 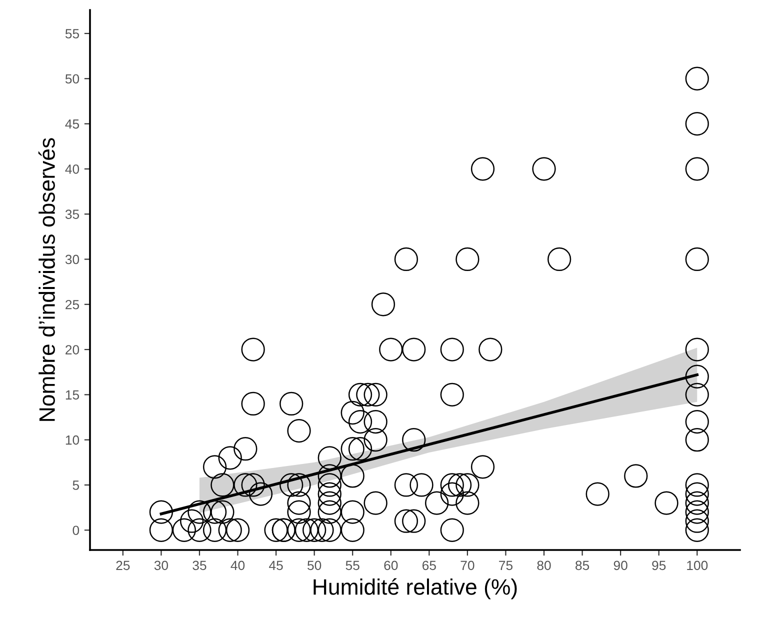 I want to click on x-tick-label: 40, so click(x=237, y=565).